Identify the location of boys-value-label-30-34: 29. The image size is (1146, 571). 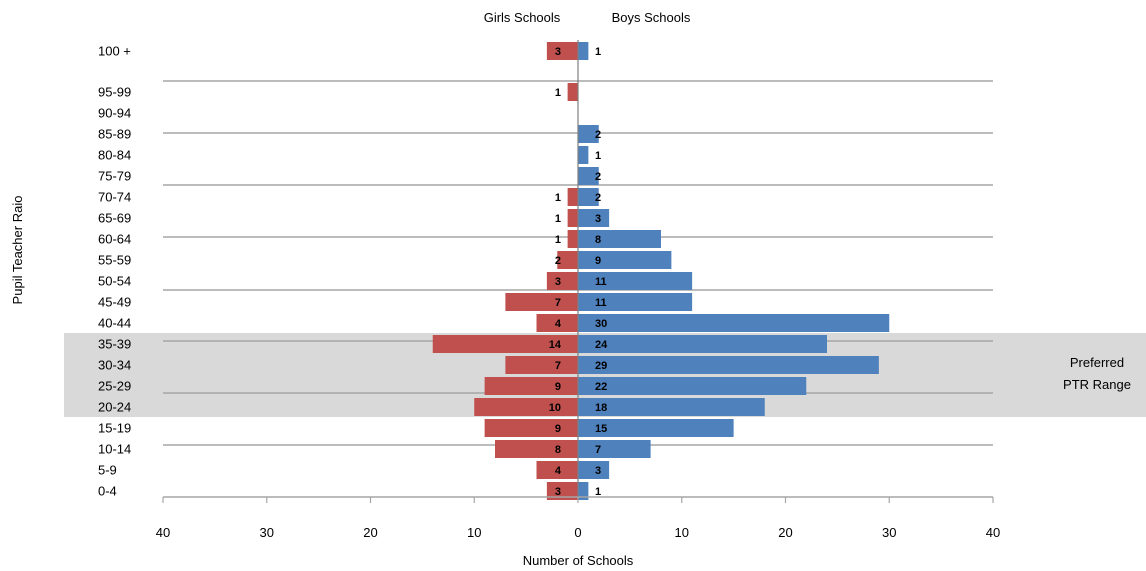
(601, 366).